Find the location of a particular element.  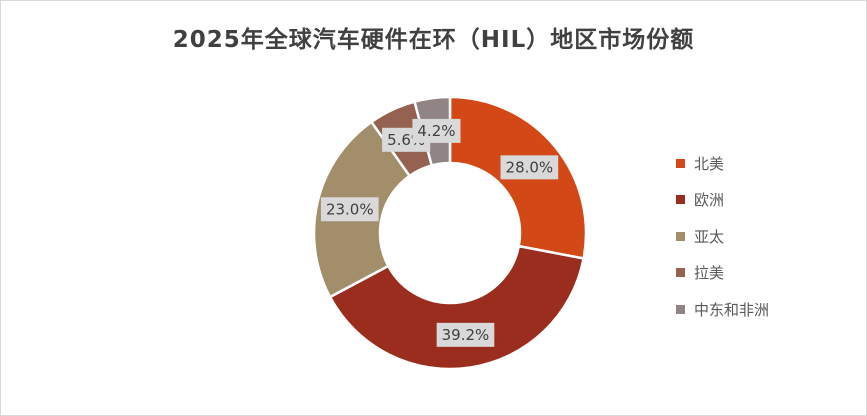

data-label-0: 28.0% is located at coordinates (529, 167).